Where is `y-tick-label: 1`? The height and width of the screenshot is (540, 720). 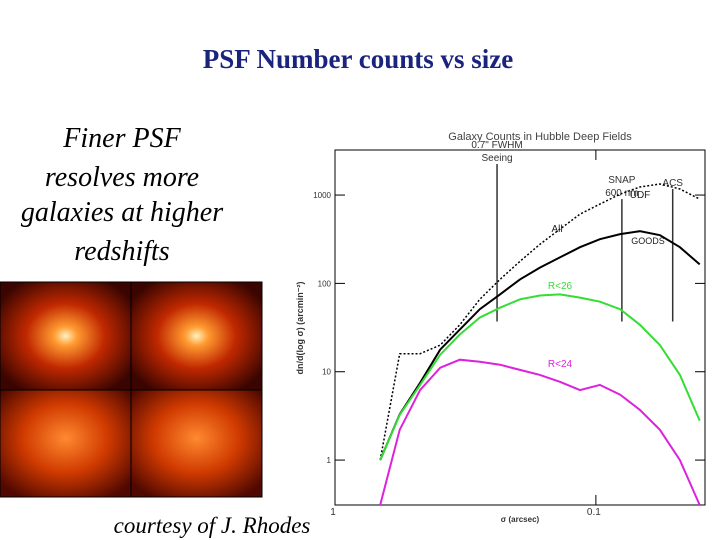 y-tick-label: 1 is located at coordinates (329, 460).